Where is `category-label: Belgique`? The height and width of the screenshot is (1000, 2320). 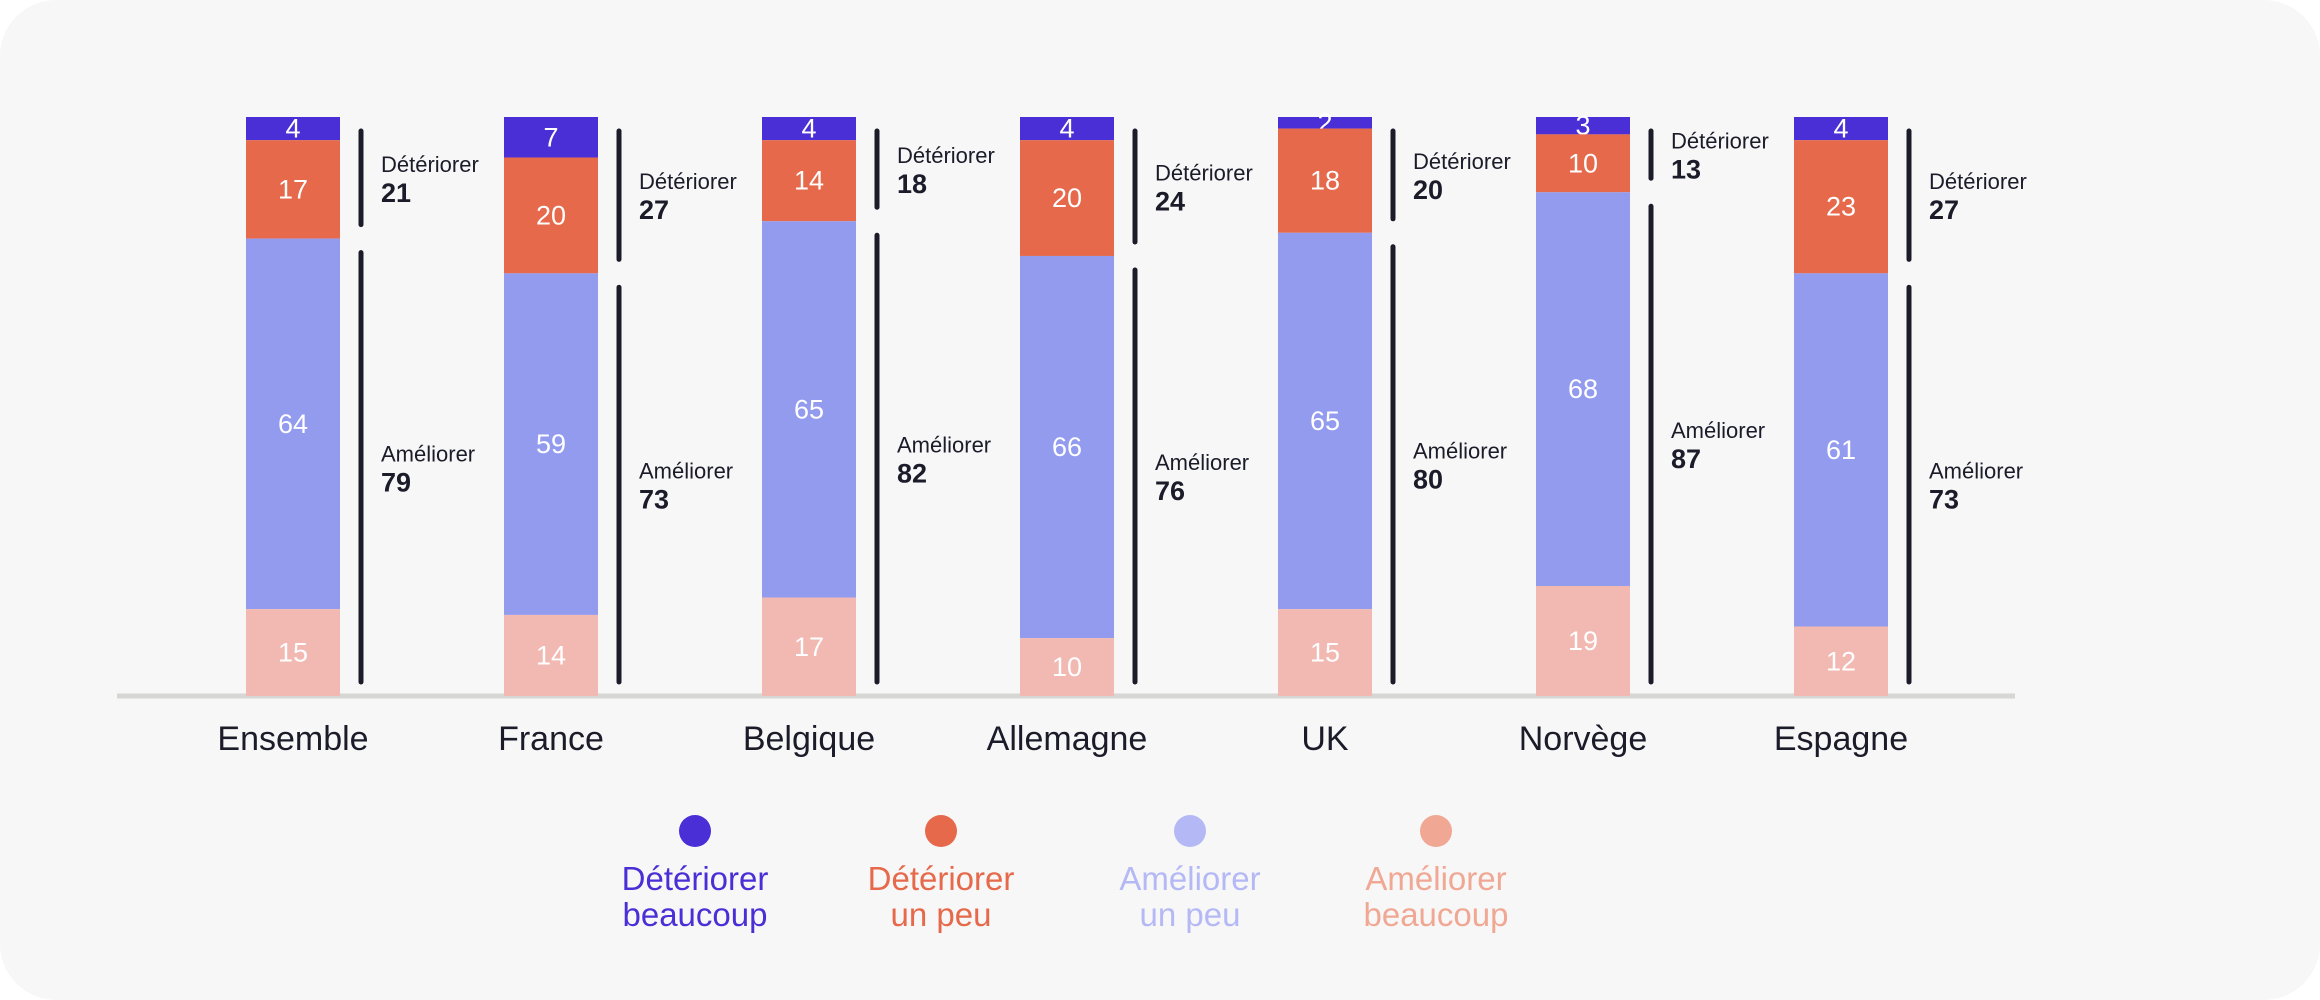 category-label: Belgique is located at coordinates (809, 739).